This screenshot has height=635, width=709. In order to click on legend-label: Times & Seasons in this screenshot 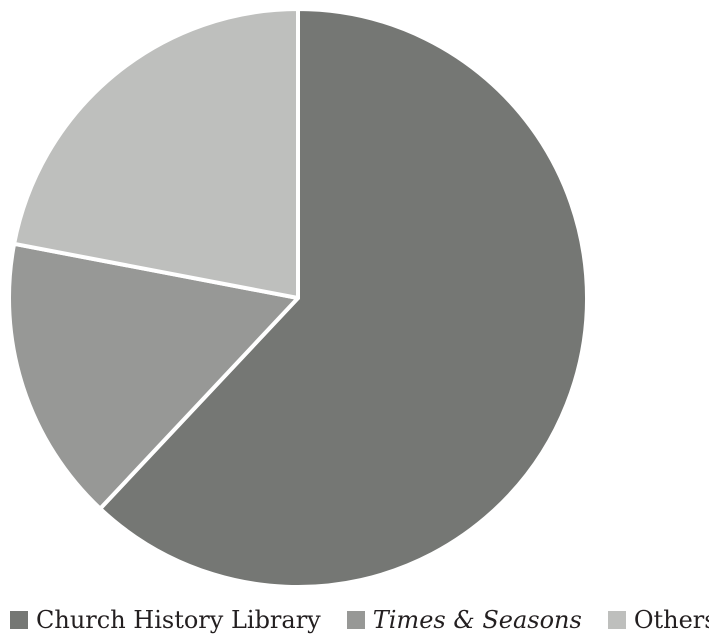, I will do `click(477, 620)`.